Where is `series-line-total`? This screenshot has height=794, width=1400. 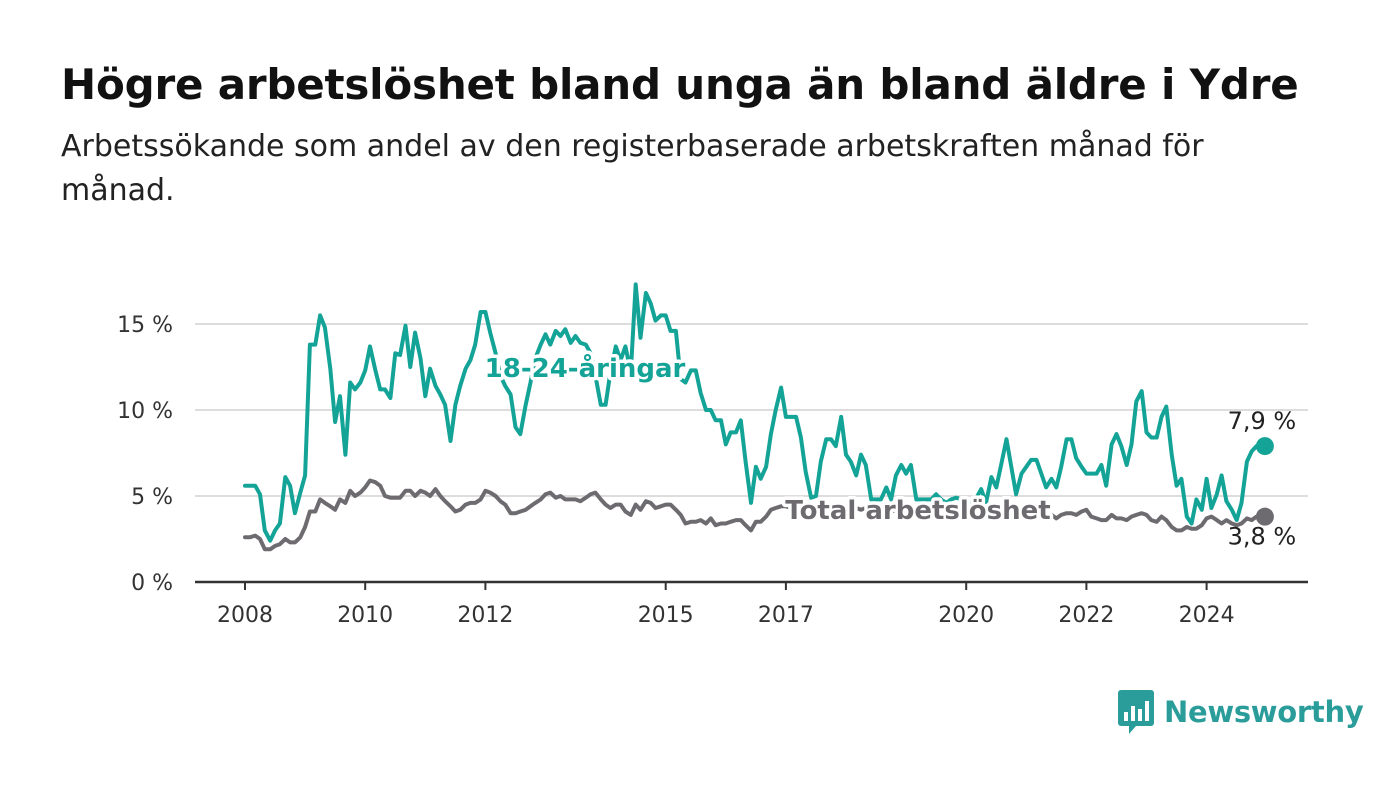
series-line-total is located at coordinates (753, 515).